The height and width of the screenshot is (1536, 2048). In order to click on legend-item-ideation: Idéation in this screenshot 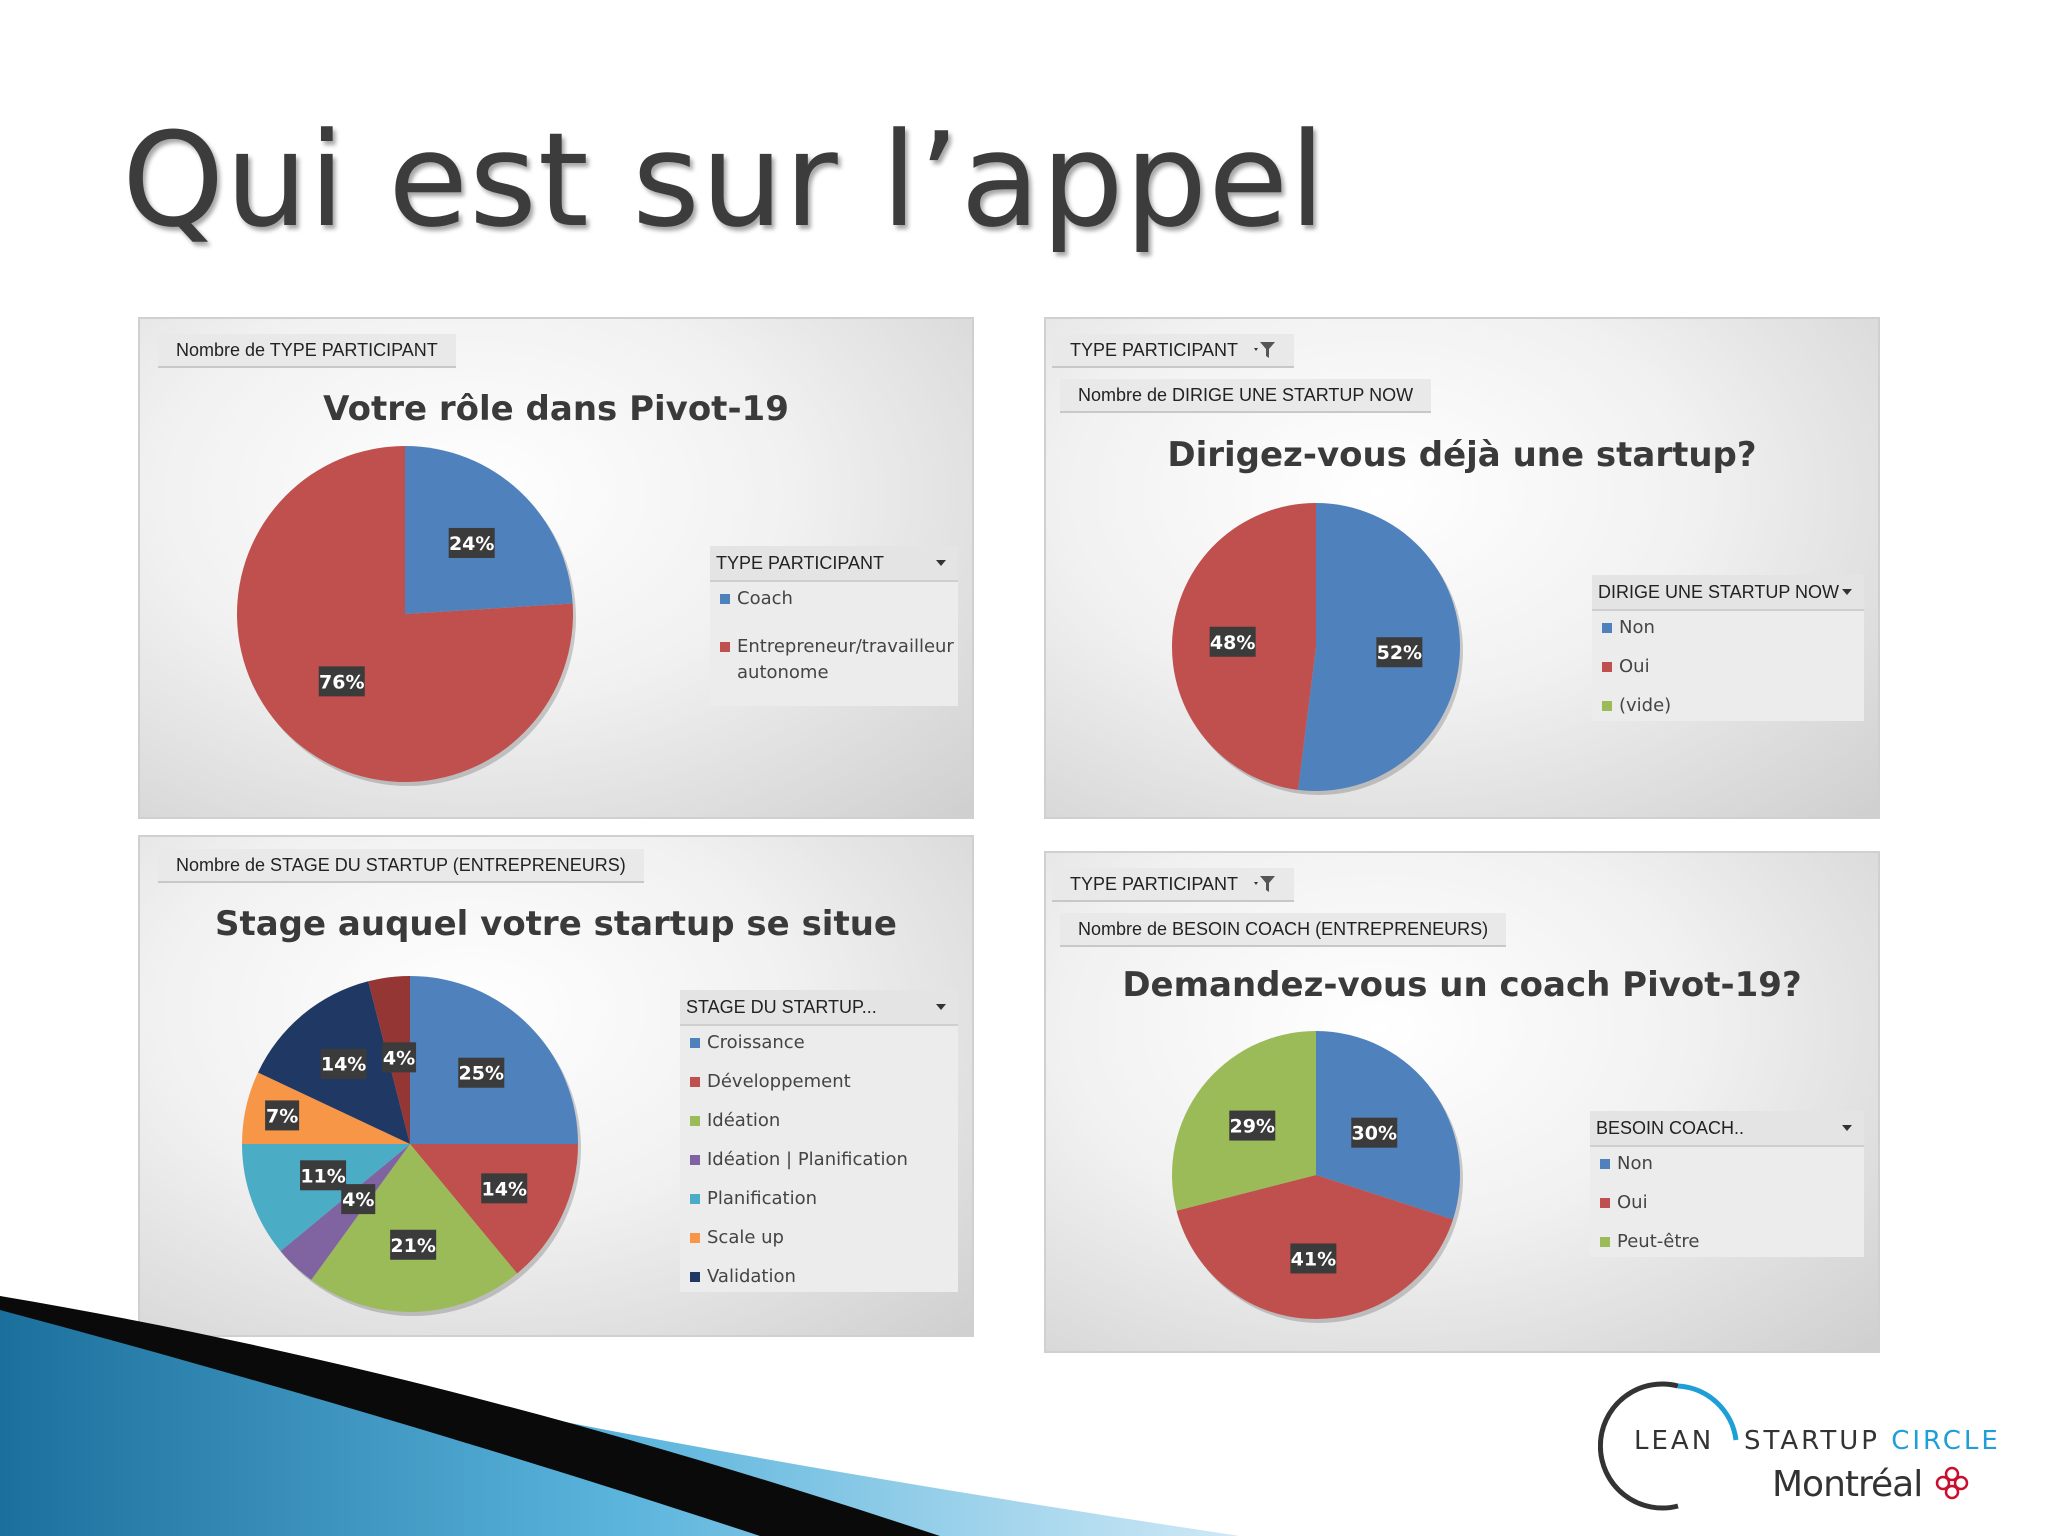, I will do `click(819, 1121)`.